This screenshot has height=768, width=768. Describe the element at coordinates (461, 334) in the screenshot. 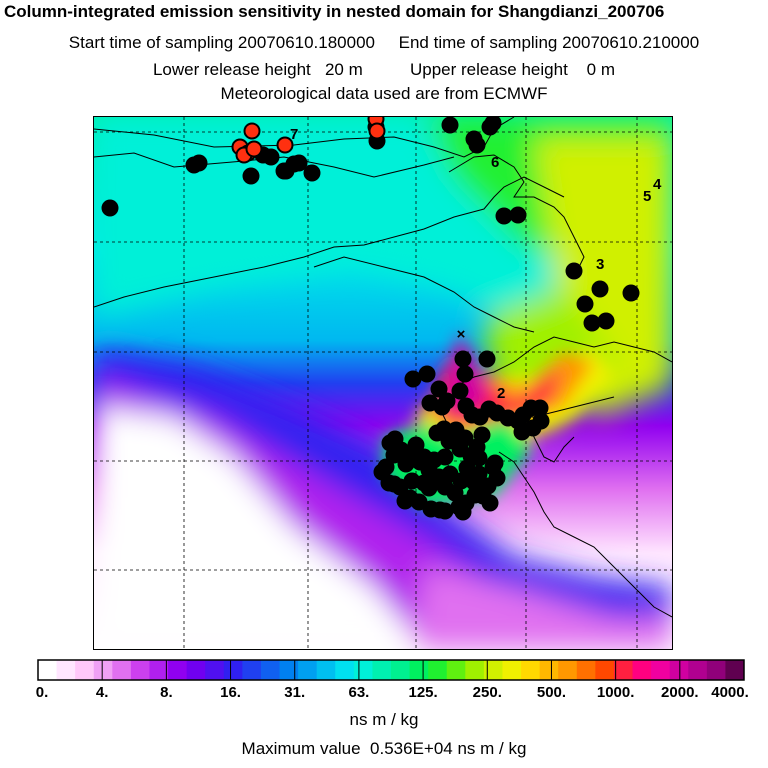

I see `release-location-marker: ×` at that location.